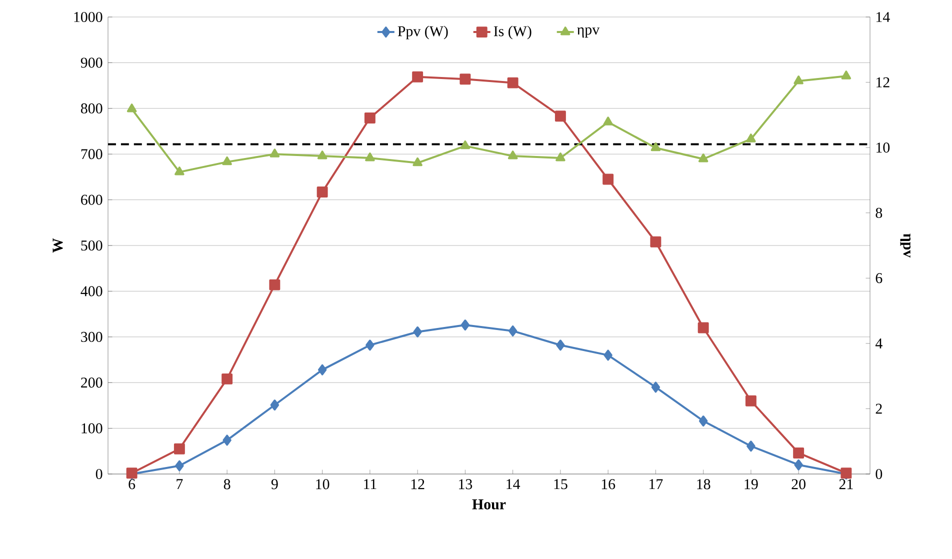 Image resolution: width=952 pixels, height=559 pixels. I want to click on x-tick-label: 16, so click(609, 484).